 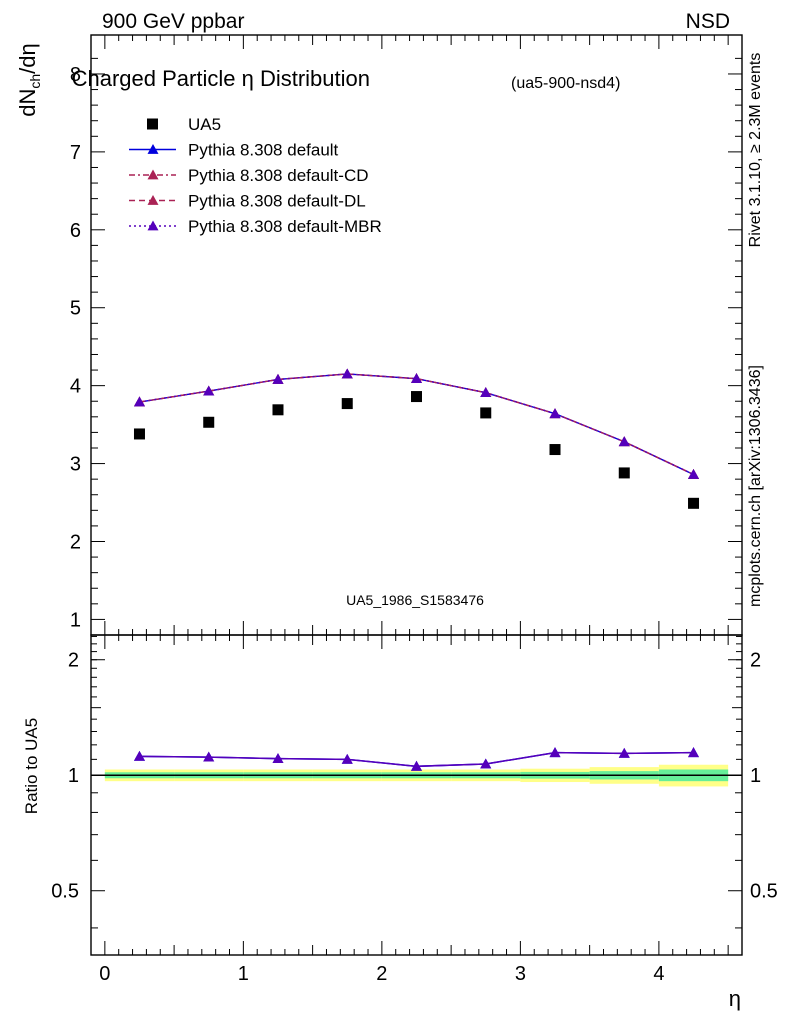 I want to click on legend-label: Pythia 8.308 default, so click(x=263, y=150).